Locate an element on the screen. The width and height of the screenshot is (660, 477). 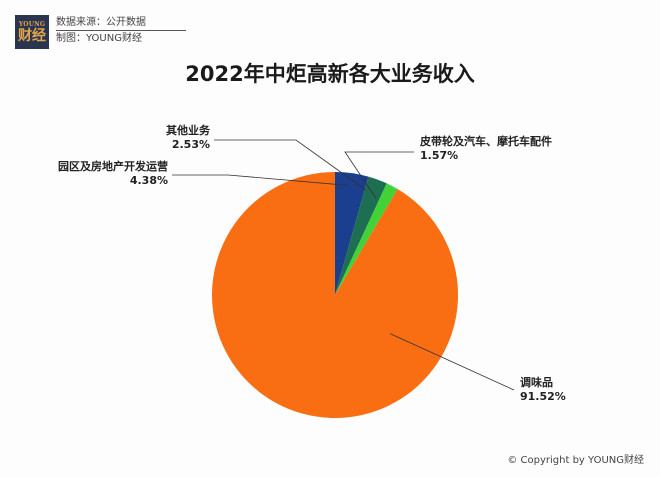
logo-text-bottom: 财经 is located at coordinates (32, 35).